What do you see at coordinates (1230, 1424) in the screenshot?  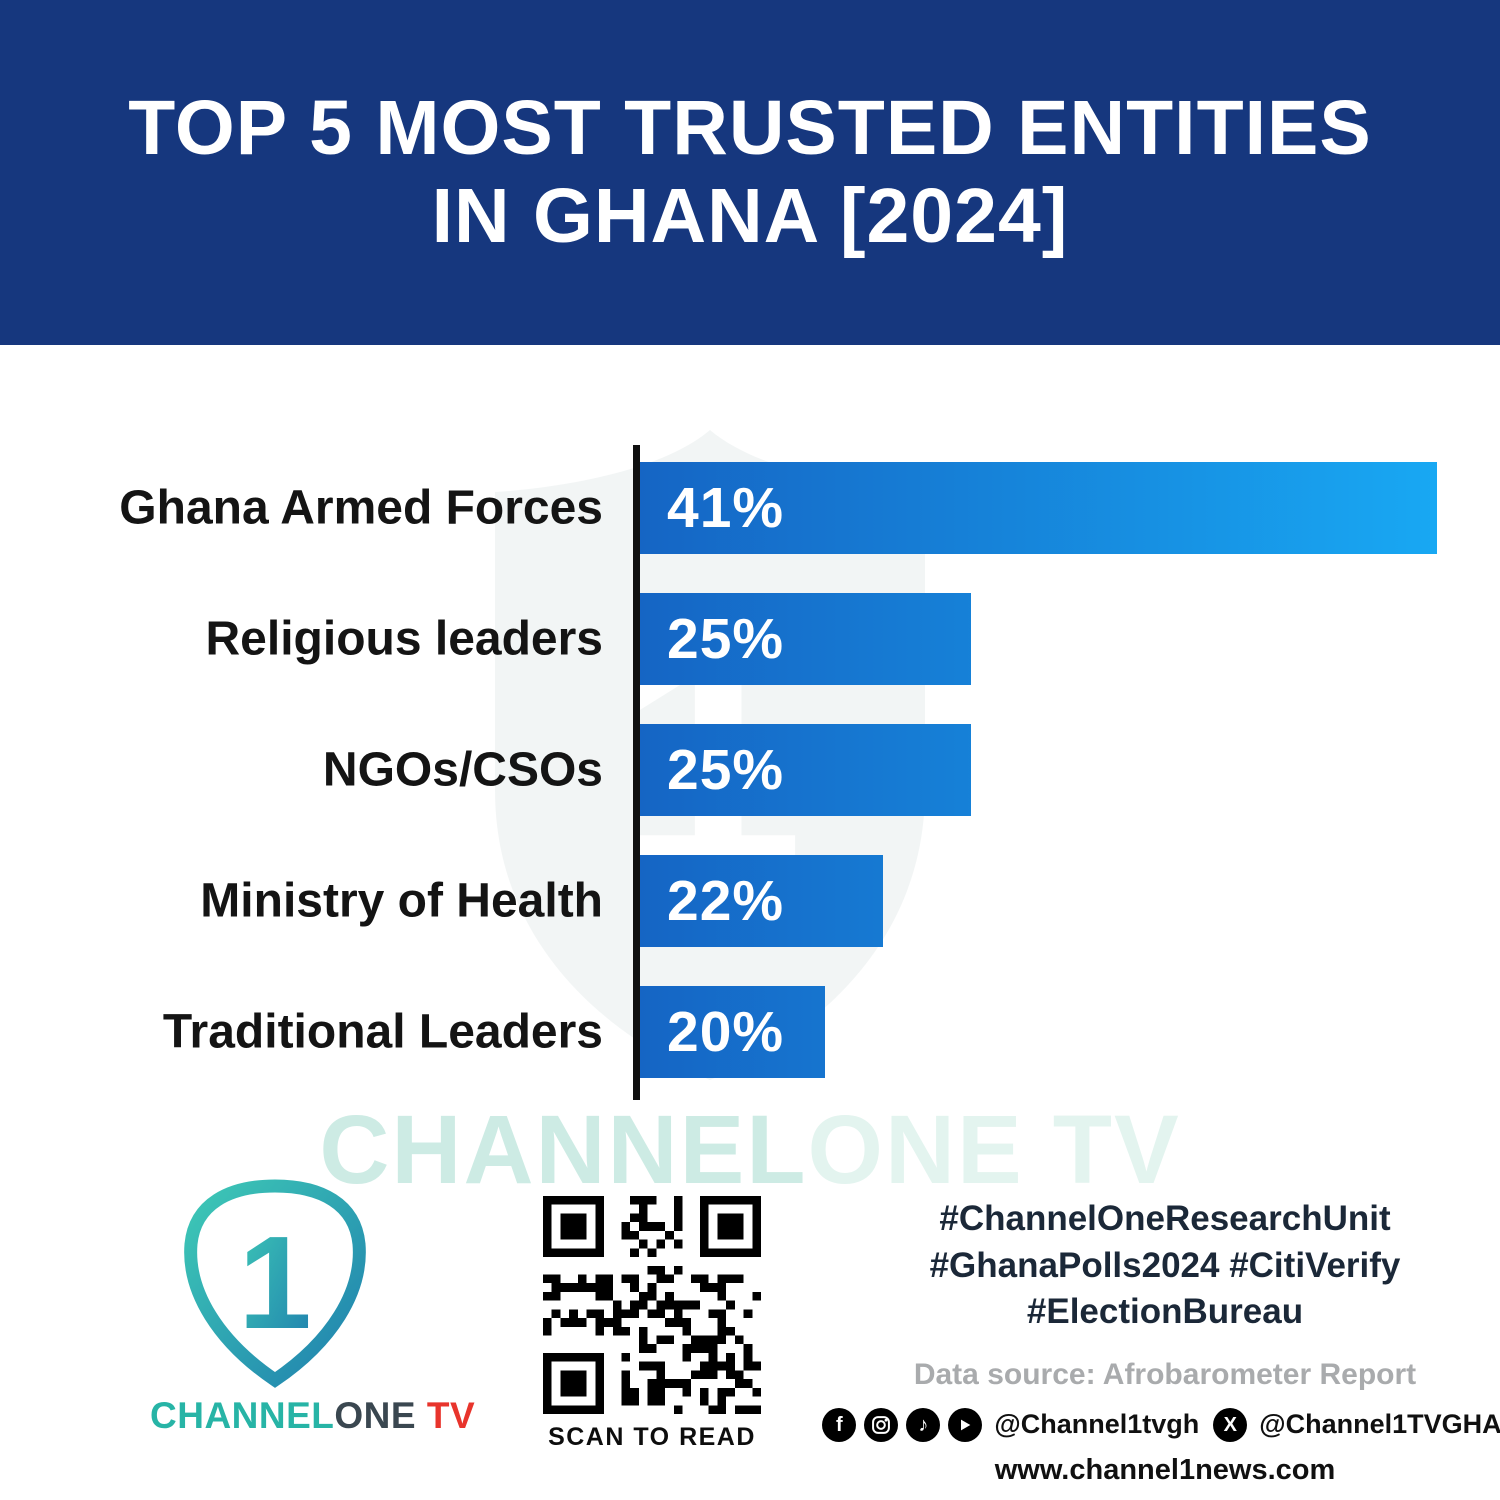 I see `x-icon: X` at bounding box center [1230, 1424].